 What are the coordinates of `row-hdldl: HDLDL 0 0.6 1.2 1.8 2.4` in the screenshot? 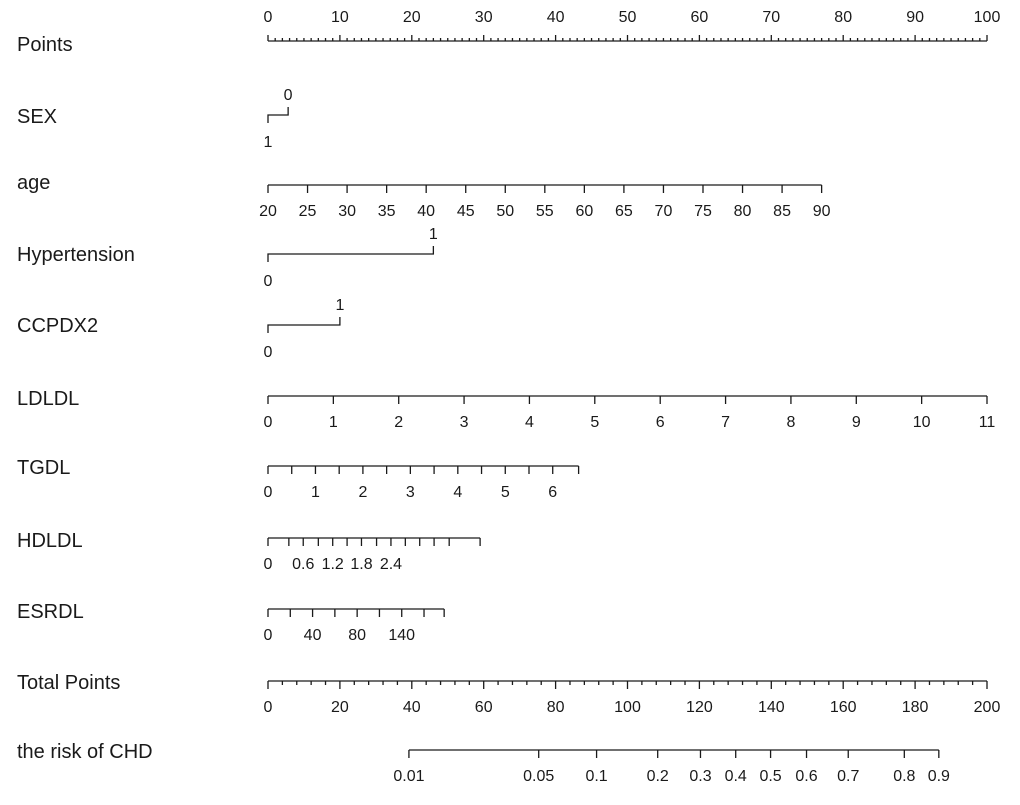 It's located at (249, 551).